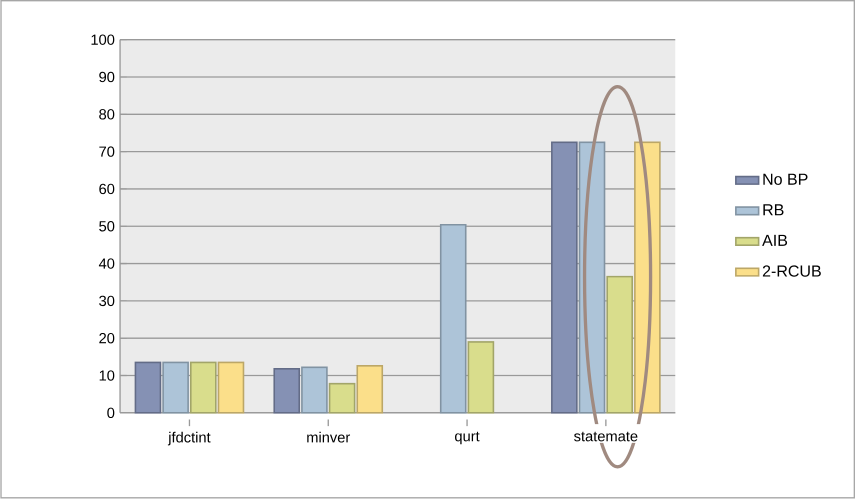 The height and width of the screenshot is (499, 855). Describe the element at coordinates (107, 375) in the screenshot. I see `y-tick-label: 10` at that location.